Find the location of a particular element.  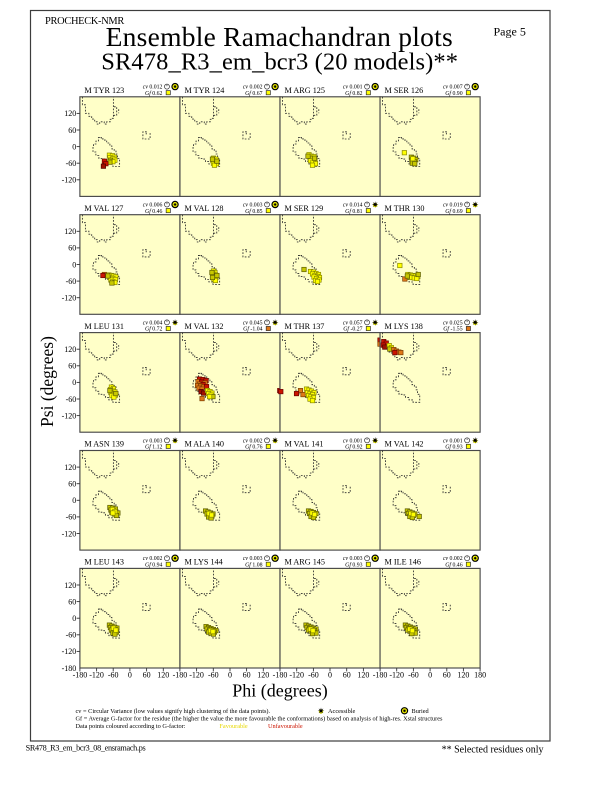

svg-text: M TYR 123 is located at coordinates (104, 90).